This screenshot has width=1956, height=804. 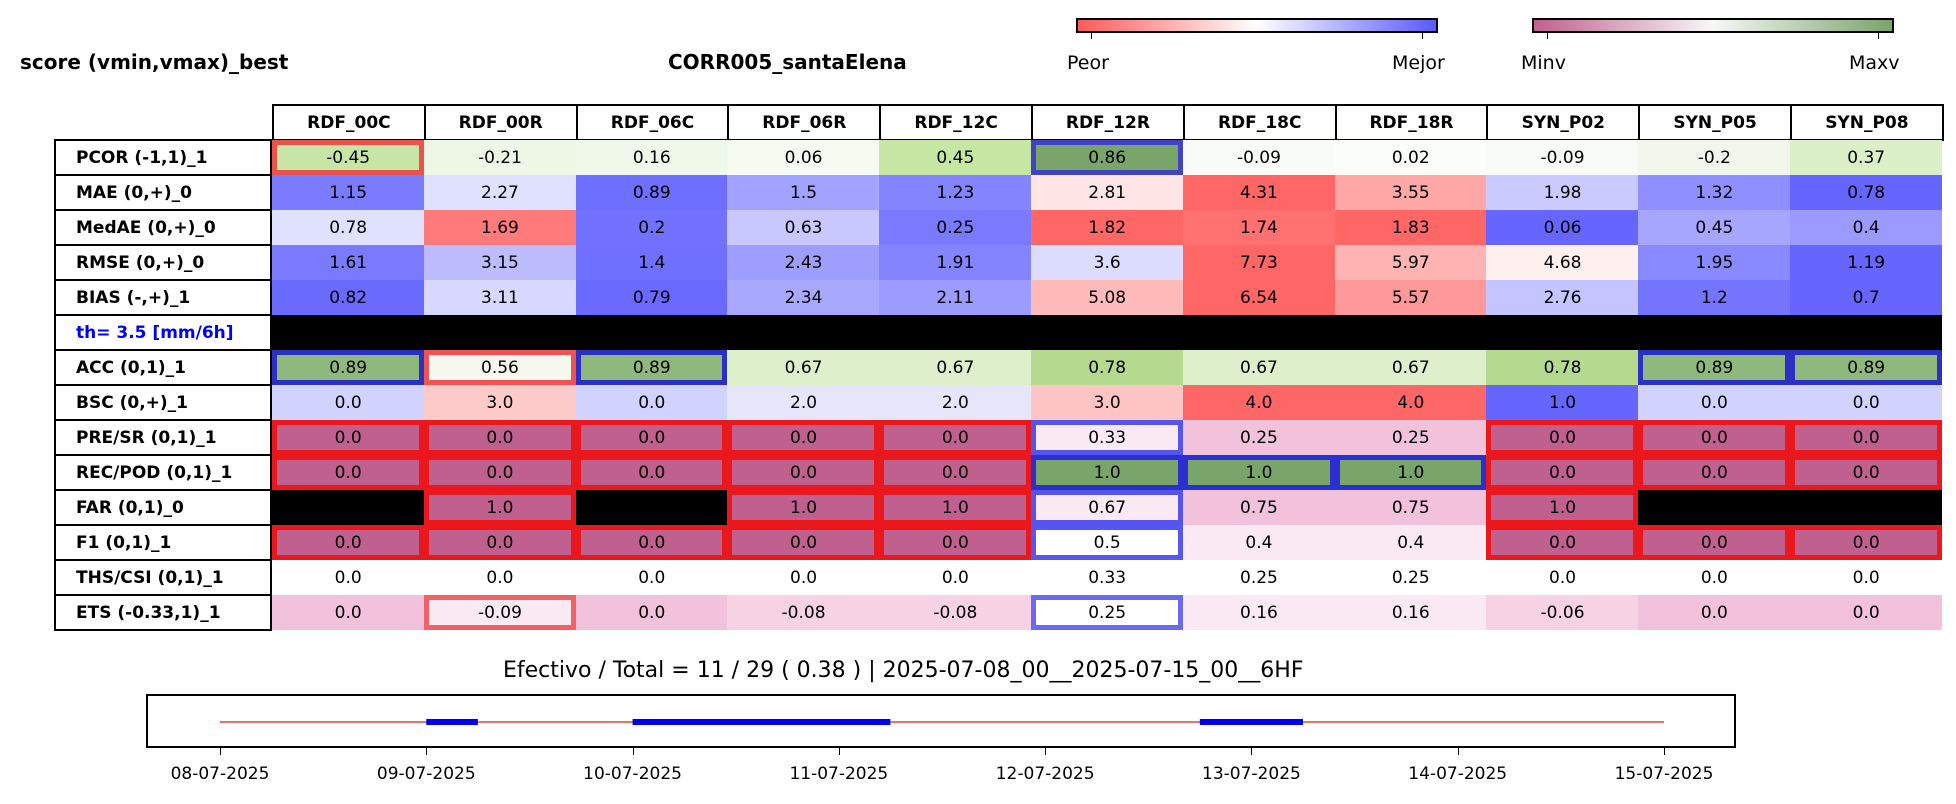 I want to click on row-label: th= 3.5 [mm/6h], so click(x=163, y=332).